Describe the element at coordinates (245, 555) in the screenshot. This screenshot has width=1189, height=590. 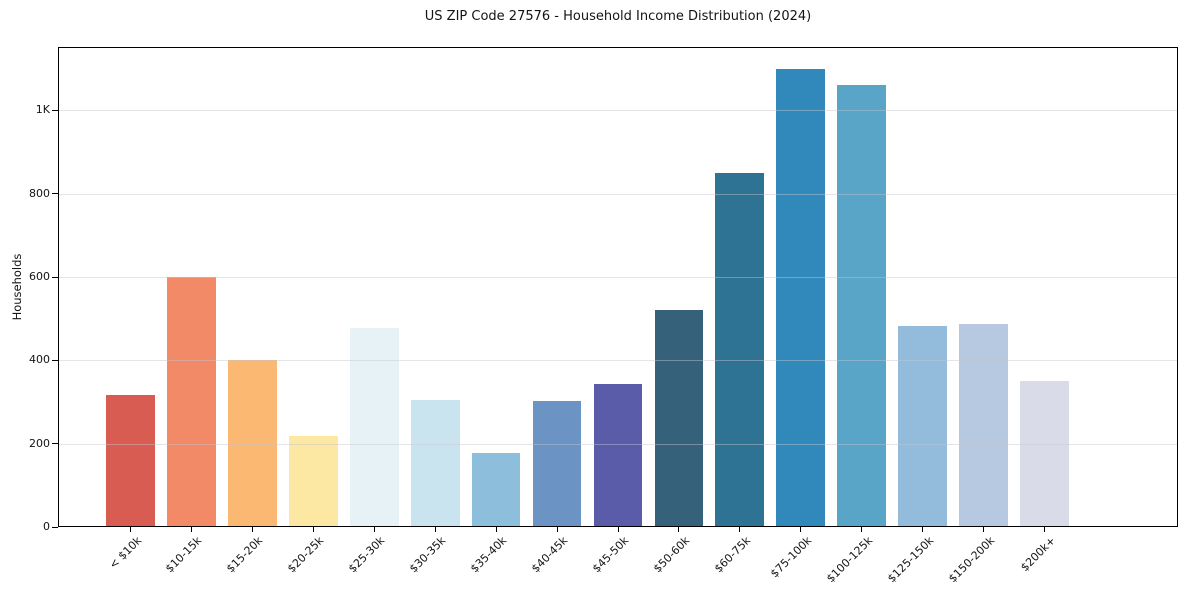
I see `x-tick-label: $15-20k` at that location.